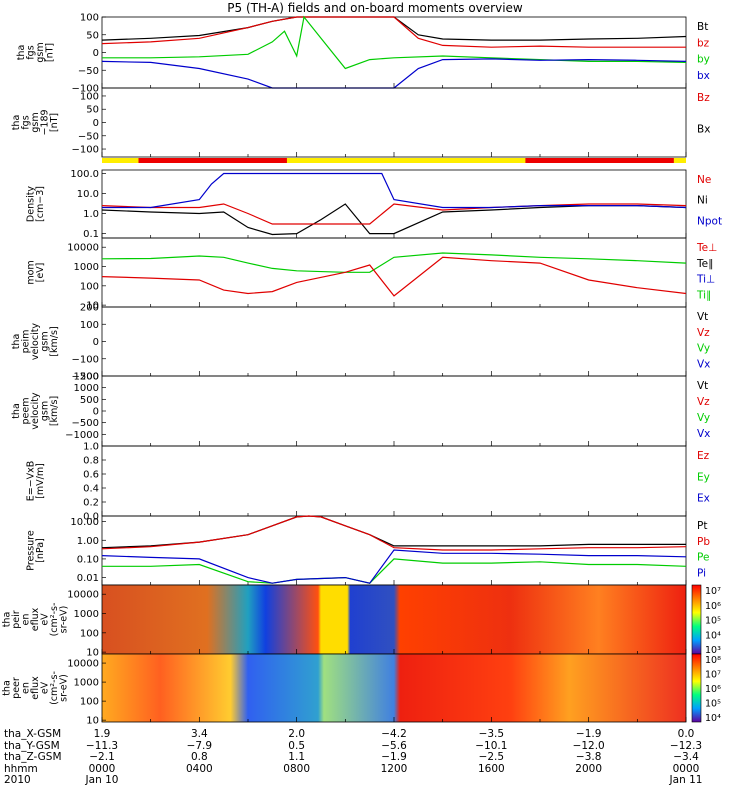 Image resolution: width=750 pixels, height=800 pixels. Describe the element at coordinates (26, 342) in the screenshot. I see `y-axis-label: peim` at that location.